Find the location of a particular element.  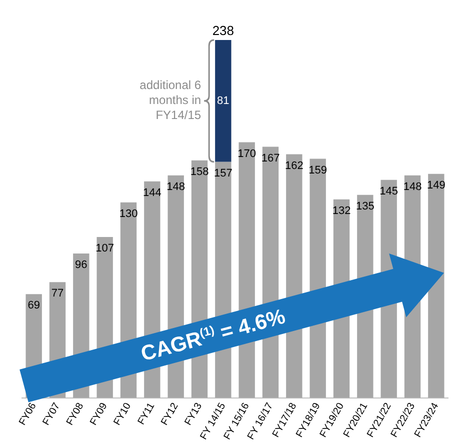

data-label: 107 is located at coordinates (105, 248).